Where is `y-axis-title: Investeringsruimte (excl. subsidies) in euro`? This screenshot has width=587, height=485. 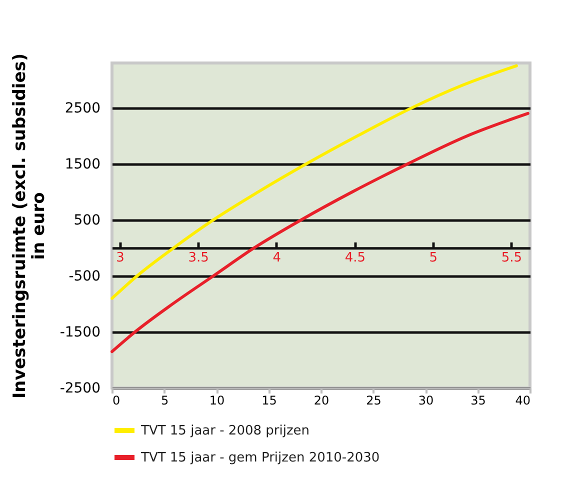
y-axis-title: Investeringsruimte (excl. subsidies) in euro is located at coordinates (29, 226).